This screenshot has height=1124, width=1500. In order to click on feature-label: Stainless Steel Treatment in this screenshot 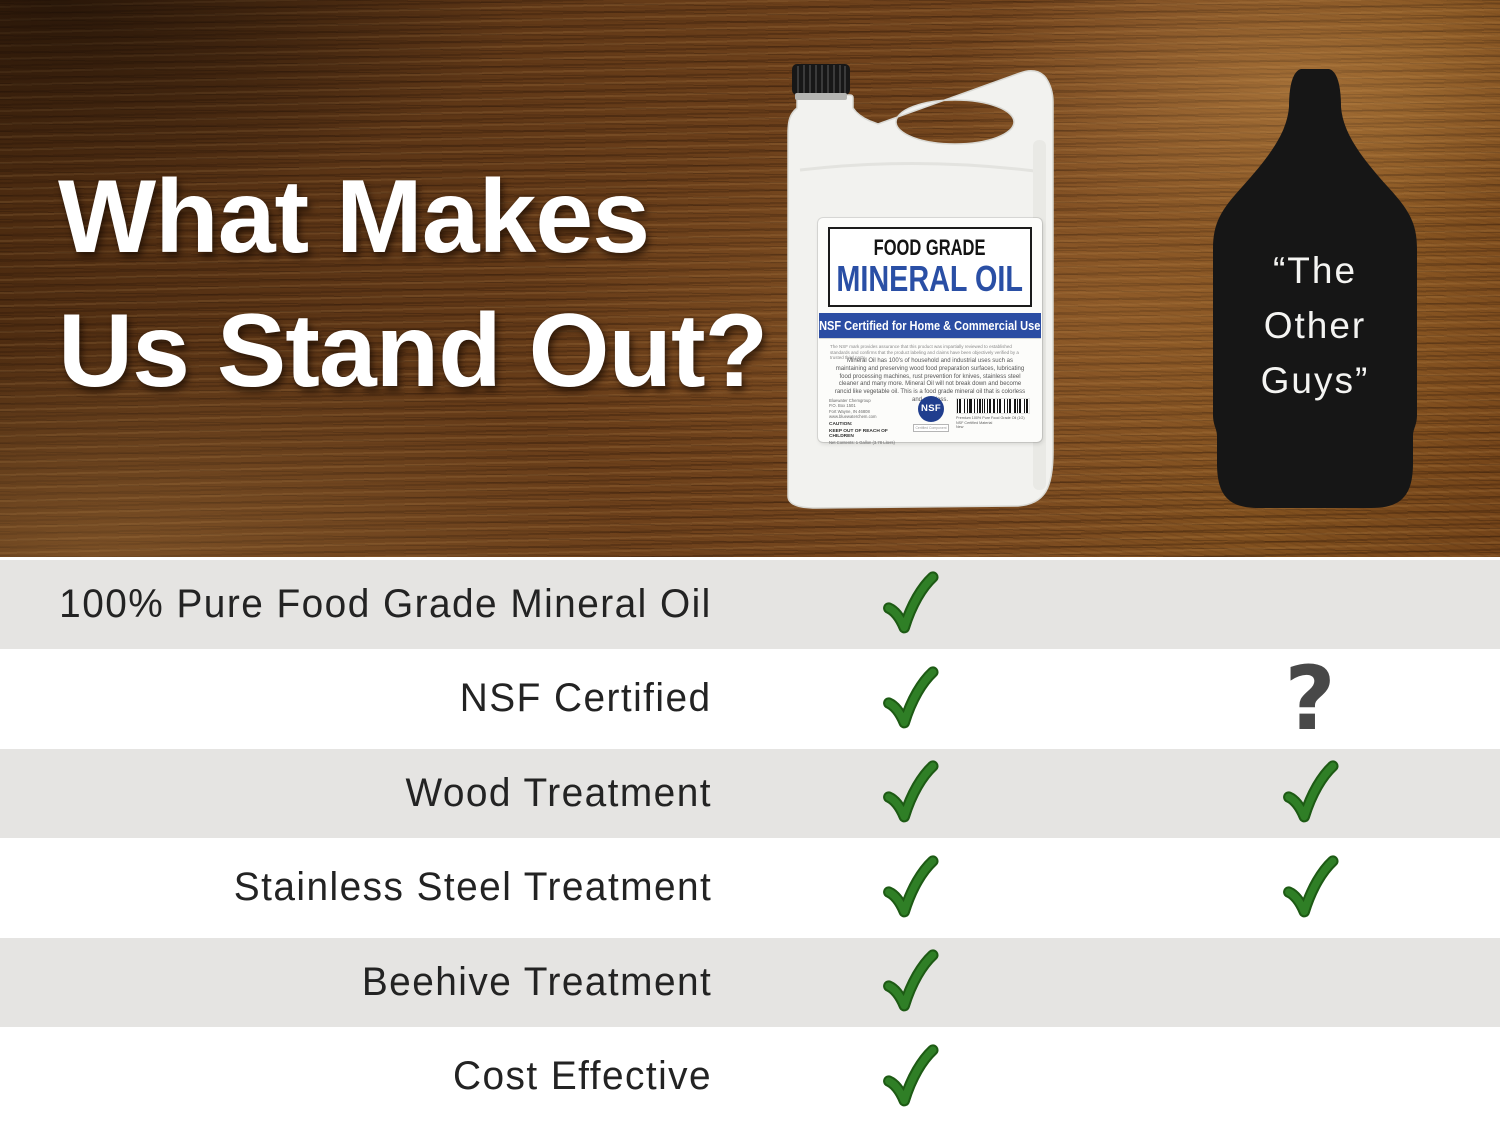, I will do `click(472, 887)`.